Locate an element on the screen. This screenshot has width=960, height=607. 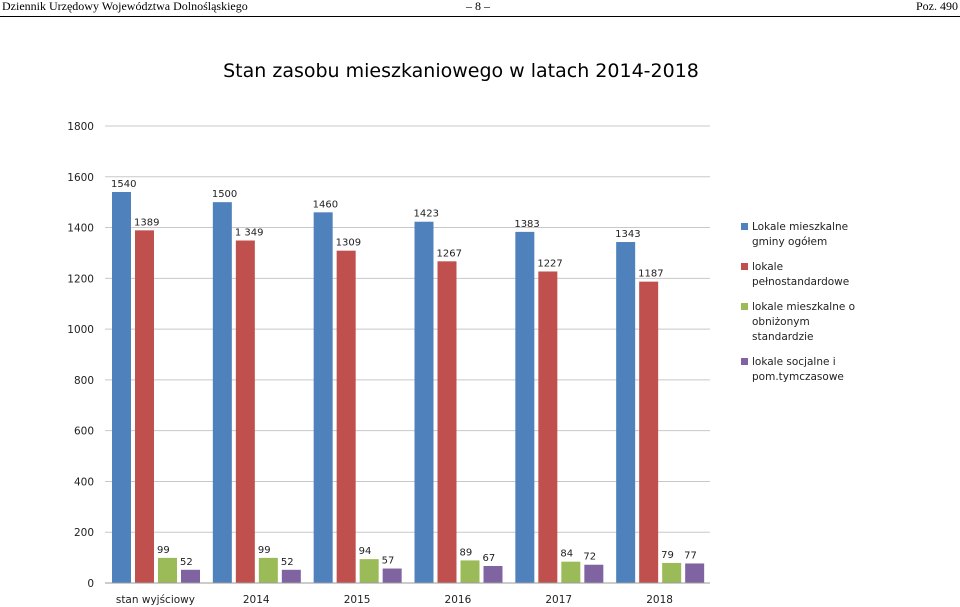
page-number: – 8 – is located at coordinates (478, 6).